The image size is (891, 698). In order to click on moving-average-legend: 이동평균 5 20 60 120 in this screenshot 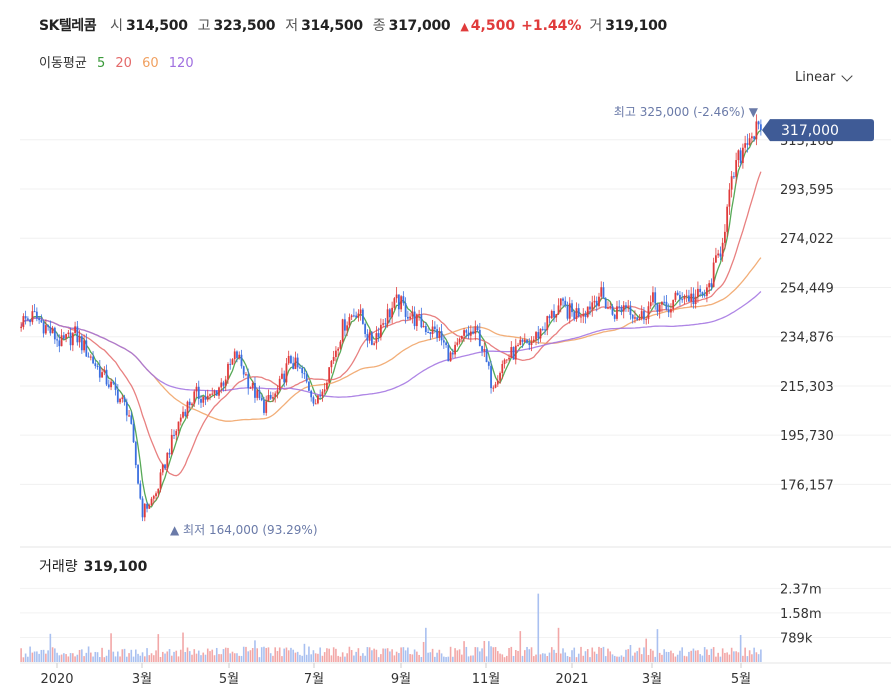, I will do `click(119, 61)`.